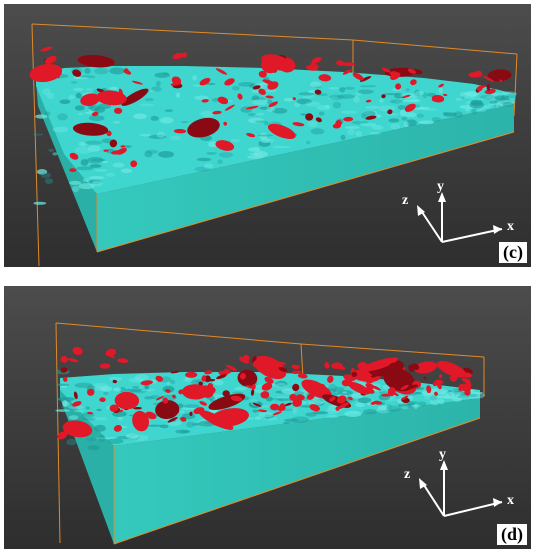 Image resolution: width=535 pixels, height=554 pixels. I want to click on axis-x-label: x, so click(510, 500).